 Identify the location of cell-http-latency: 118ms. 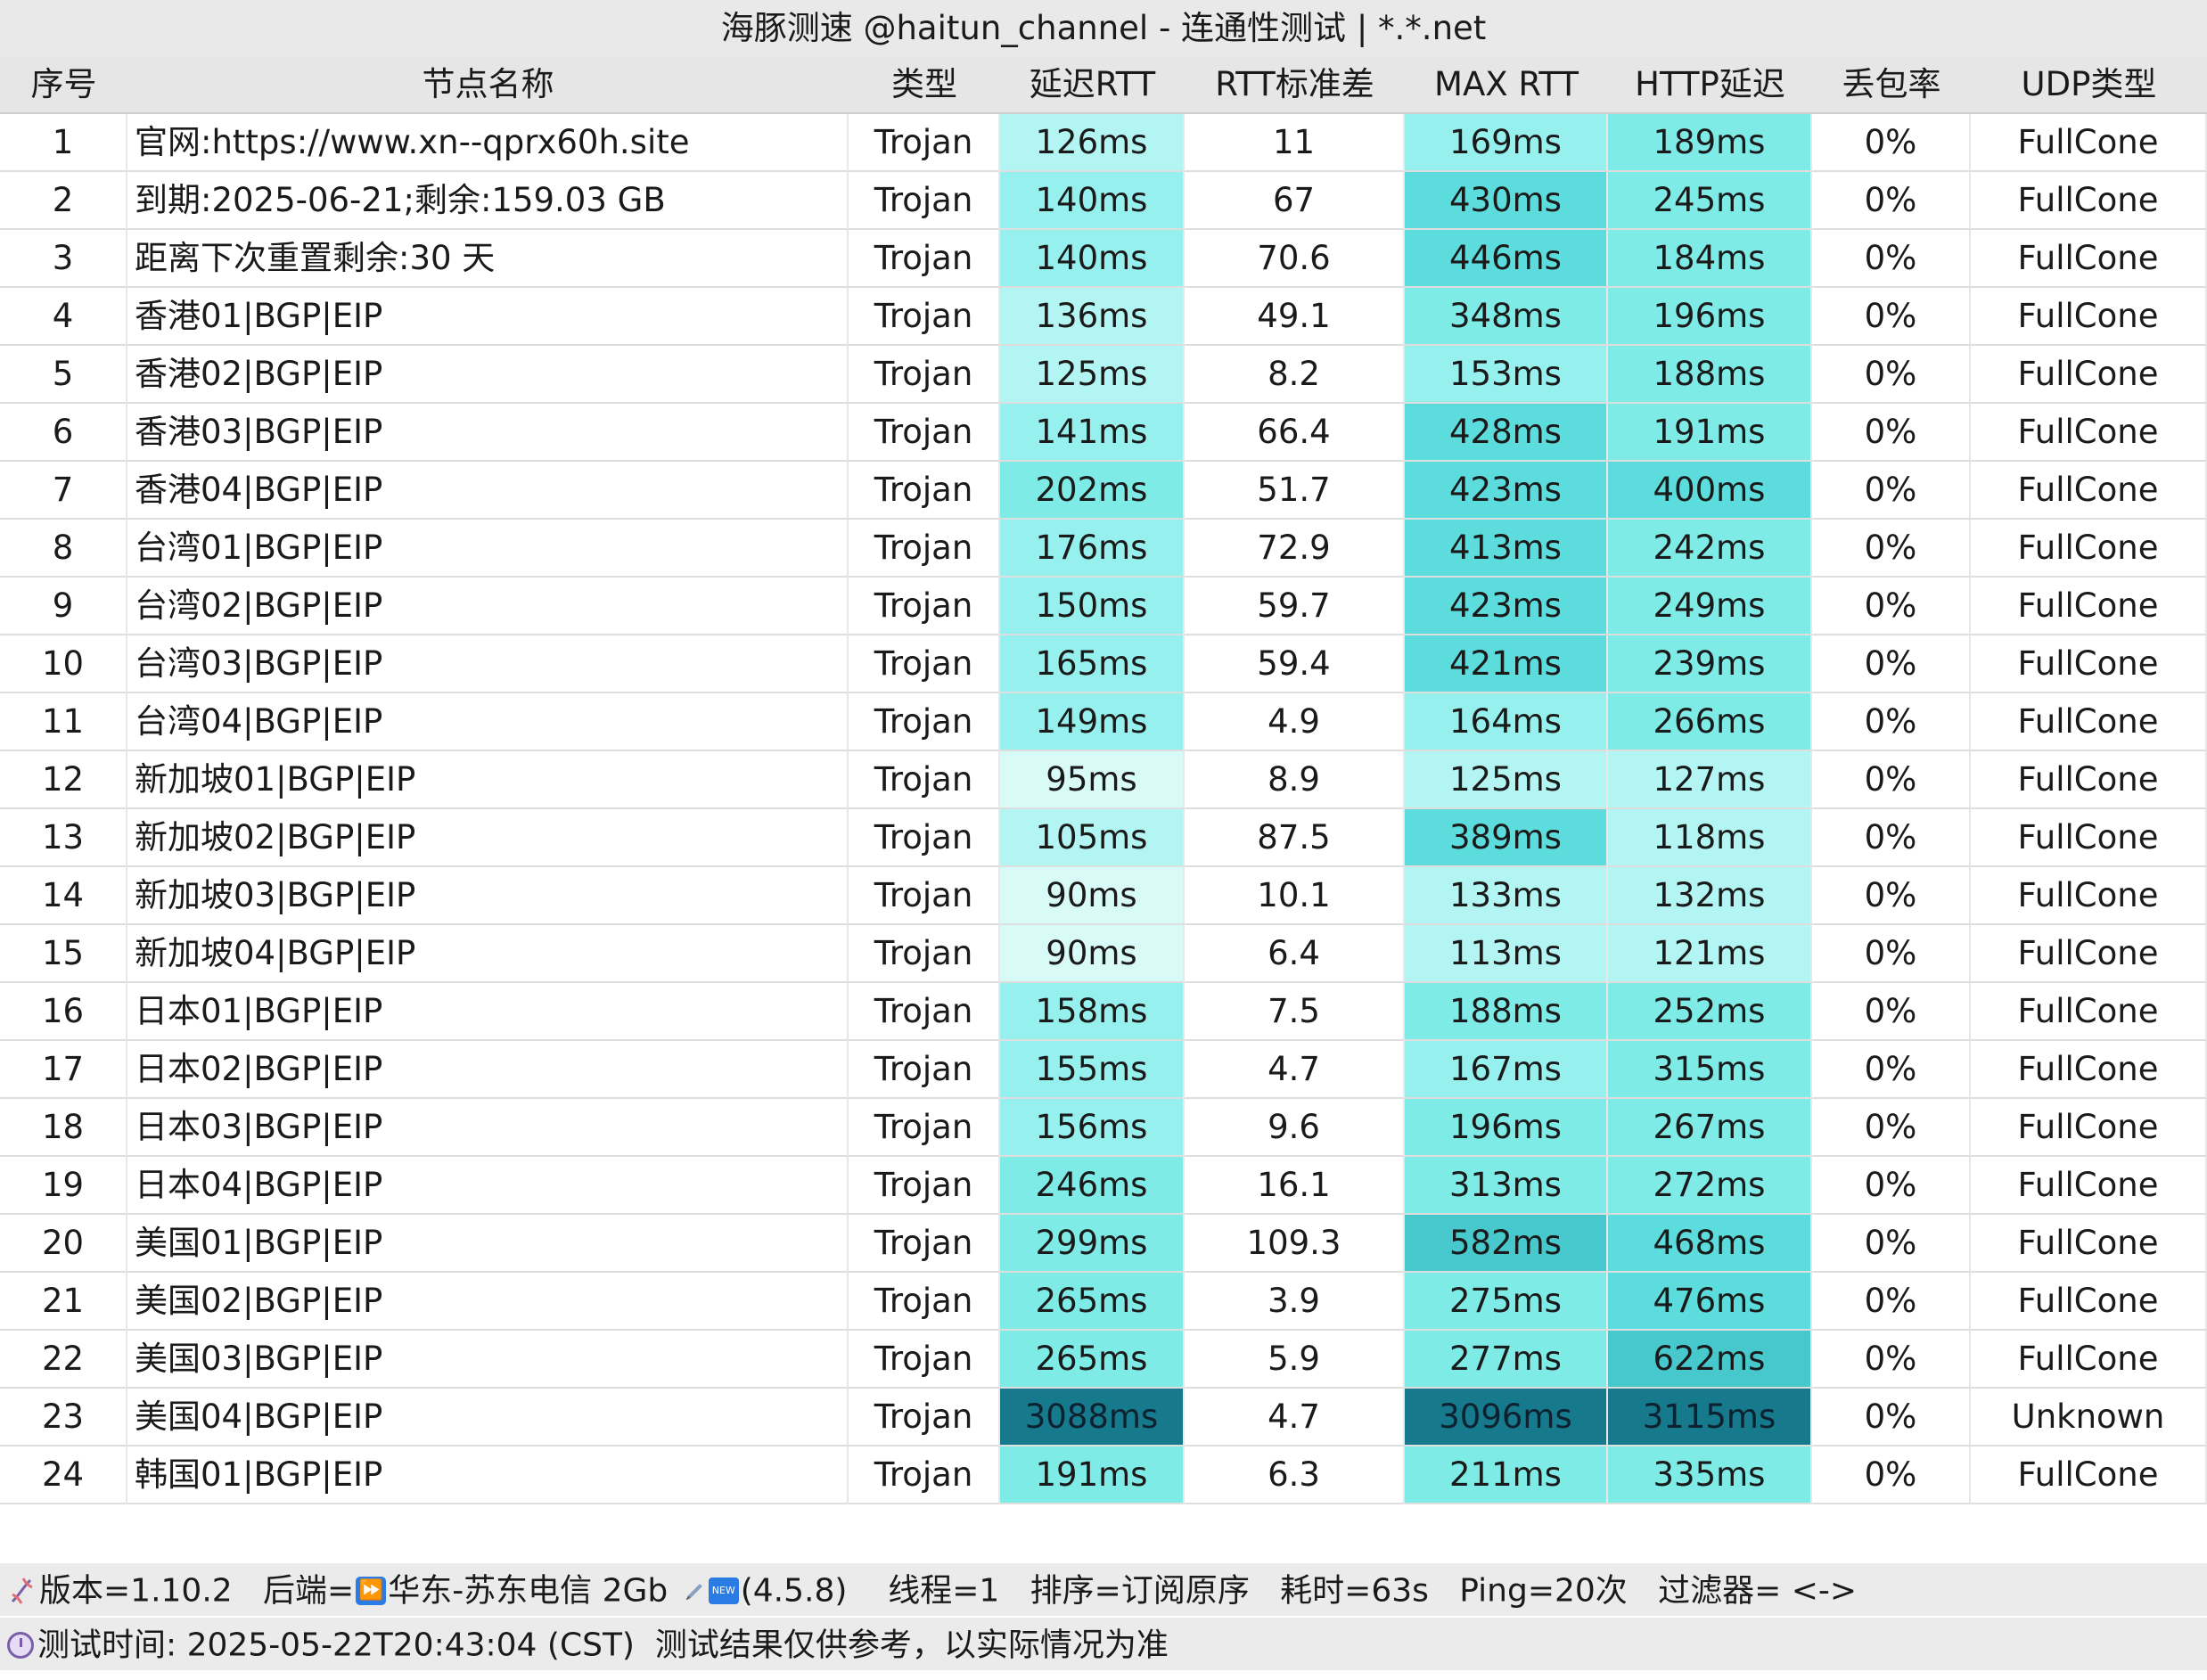
(1710, 838).